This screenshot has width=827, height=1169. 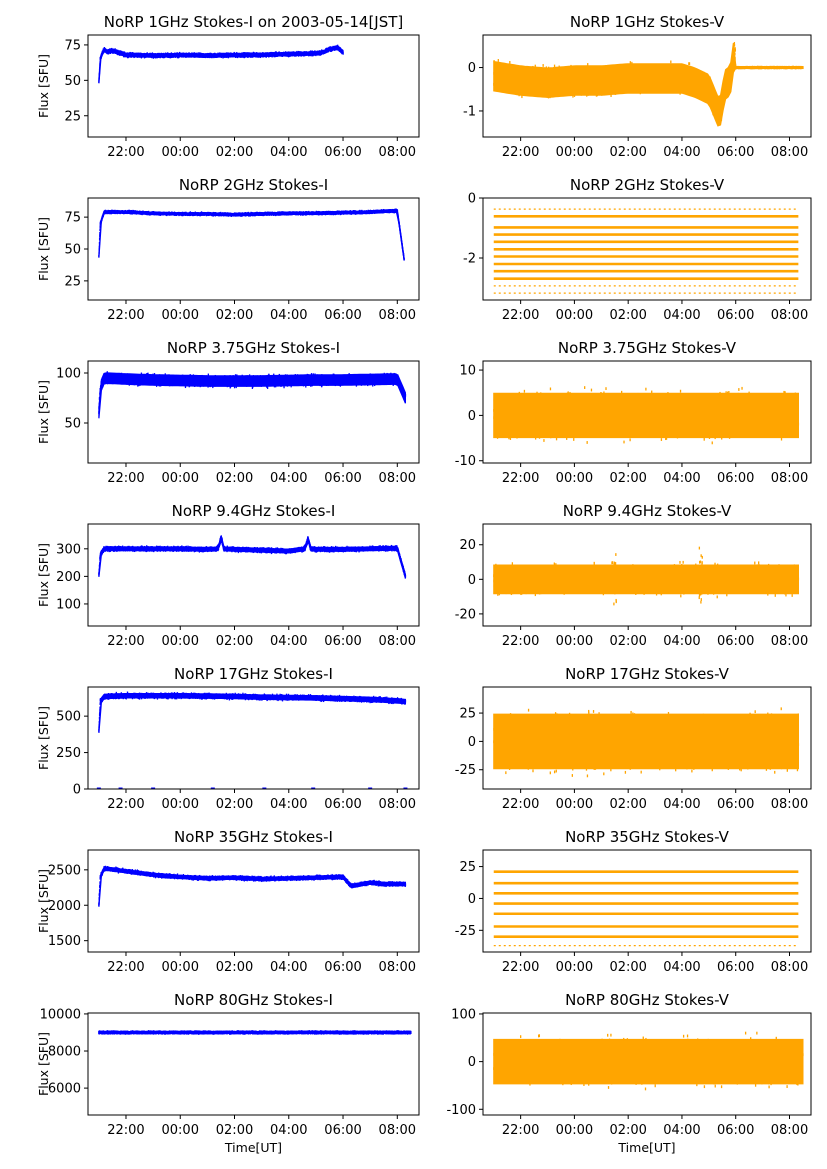 What do you see at coordinates (254, 511) in the screenshot?
I see `panel-title: NoRP 9.4GHz Stokes-I` at bounding box center [254, 511].